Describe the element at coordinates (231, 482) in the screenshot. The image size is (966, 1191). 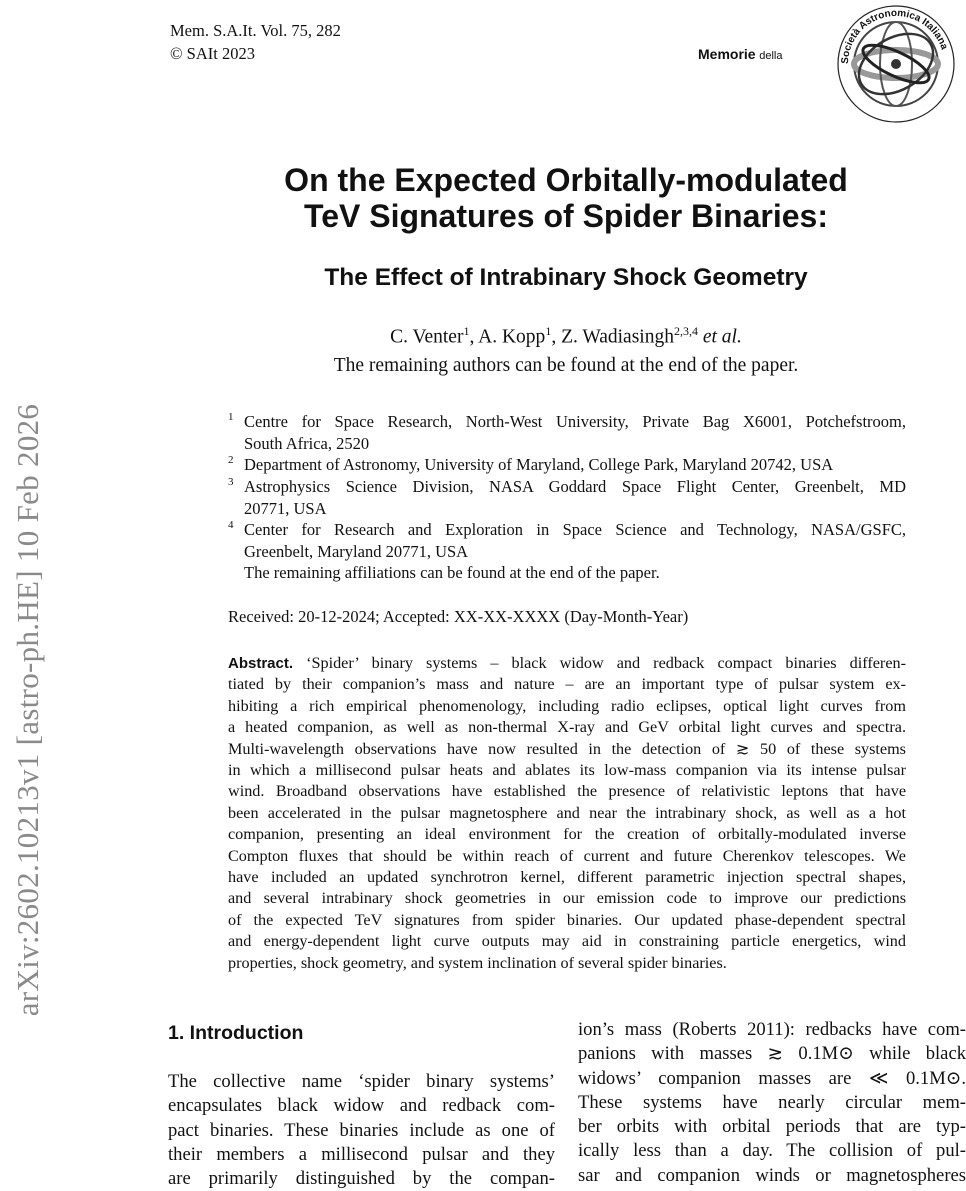
I see `affiliation-number: 3` at that location.